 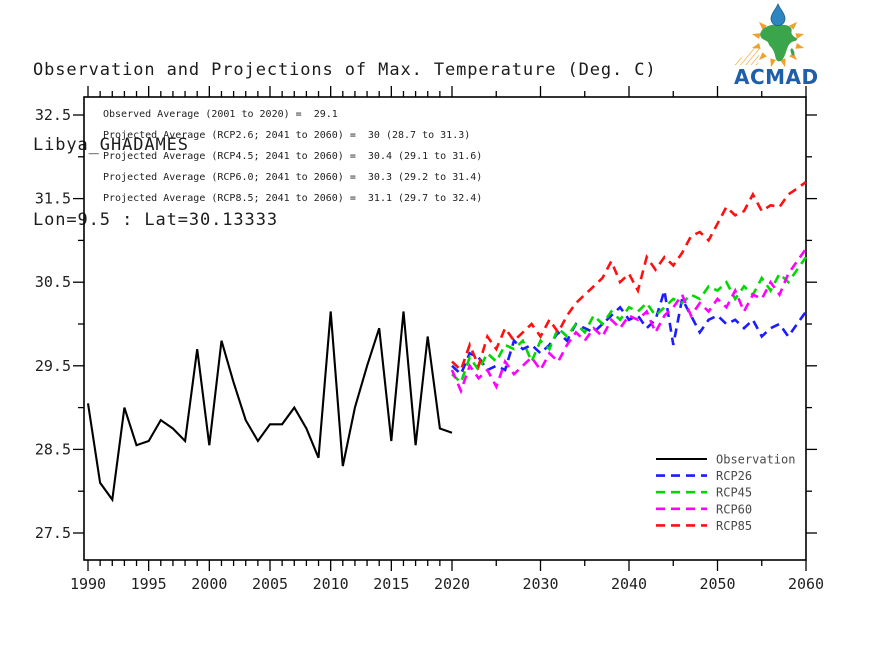 I want to click on acmad-logo-text: ACMAD, so click(x=776, y=77).